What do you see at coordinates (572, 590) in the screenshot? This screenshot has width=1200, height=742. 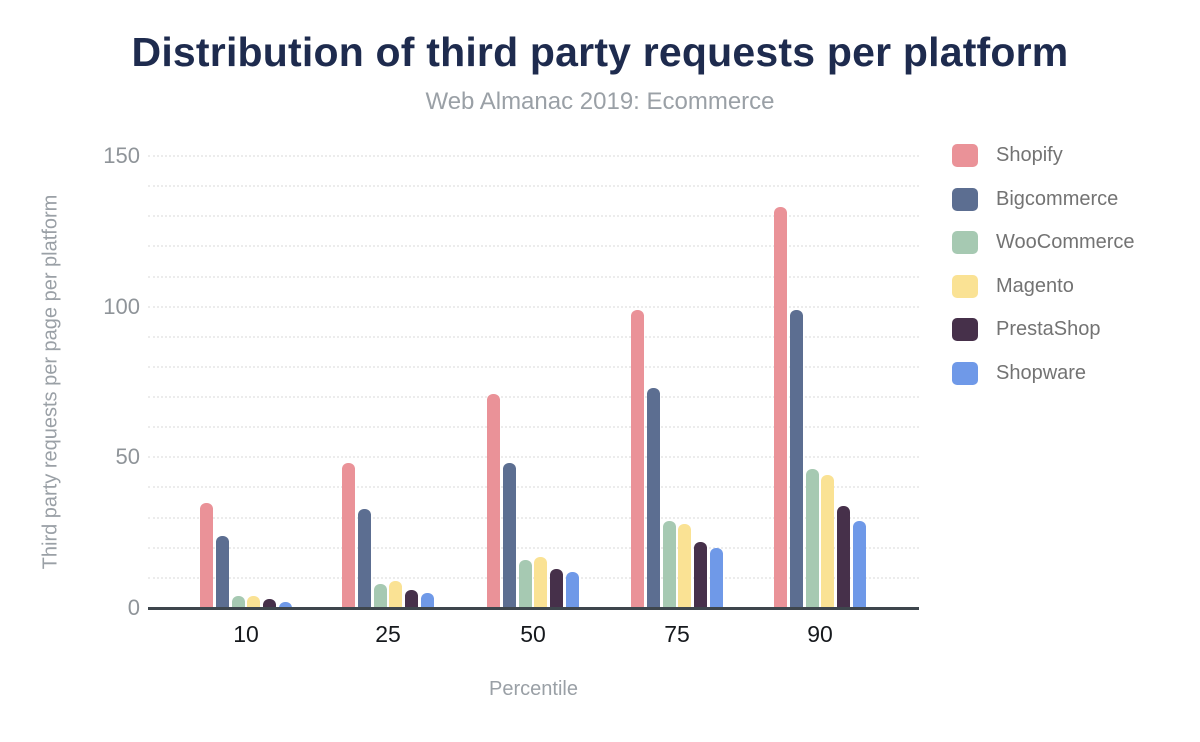 I see `bar-shopware-p50` at bounding box center [572, 590].